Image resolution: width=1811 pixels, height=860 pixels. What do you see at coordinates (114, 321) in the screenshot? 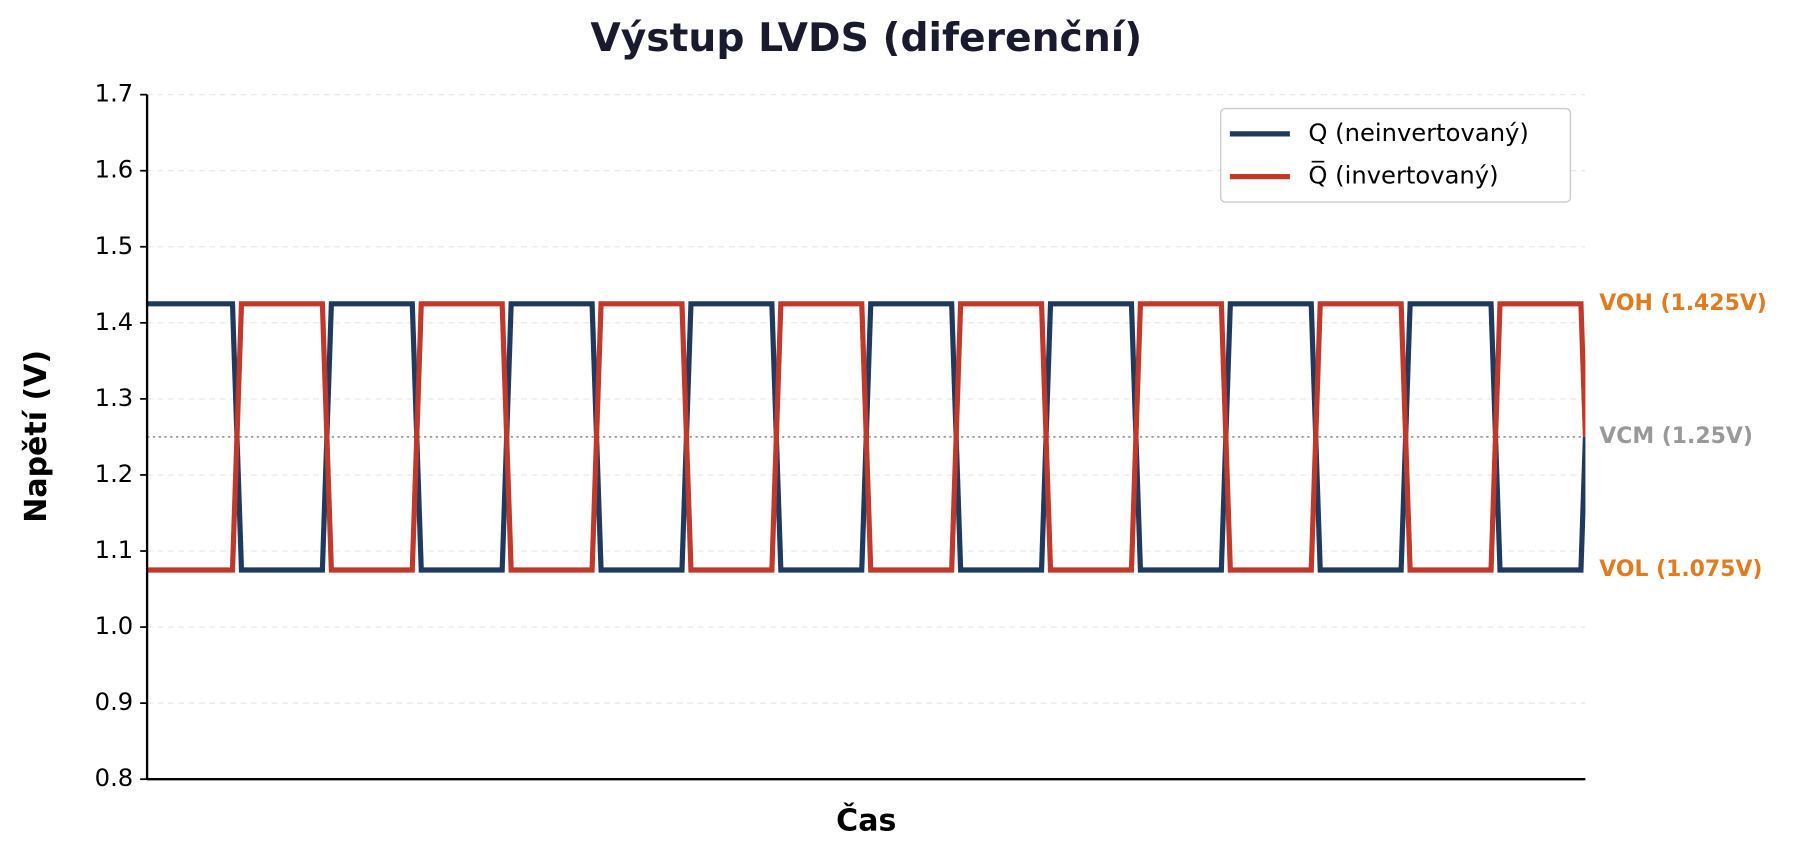
I see `y-tick-label: 1.4` at bounding box center [114, 321].